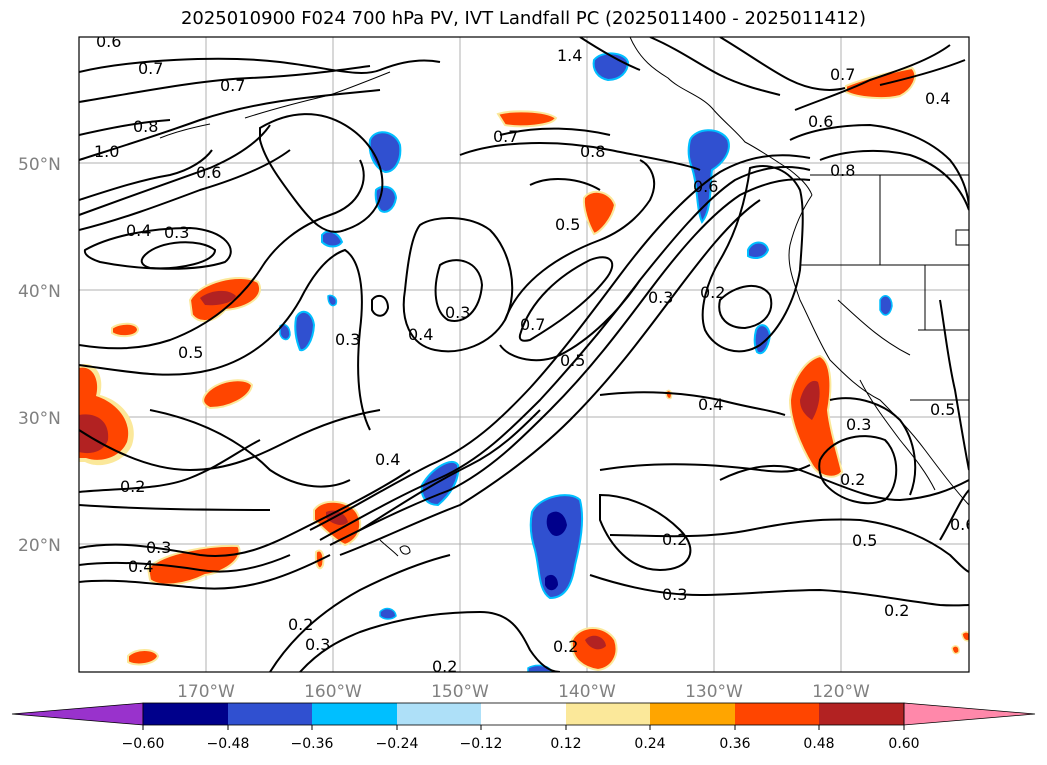 Image resolution: width=1047 pixels, height=765 pixels. Describe the element at coordinates (39, 355) in the screenshot. I see `latitude-labels: 50°N 40°N 30°N 20°N` at that location.